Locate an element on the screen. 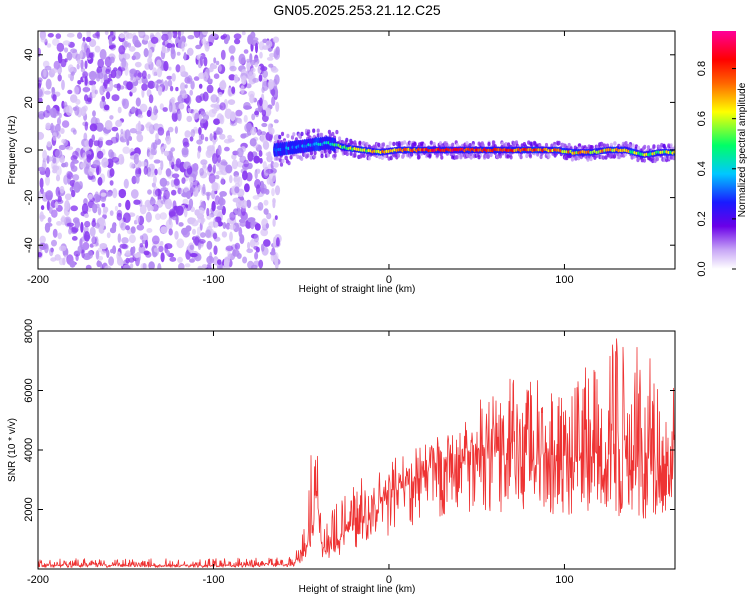 This screenshot has height=600, width=750. colorbar-ticks: 0.0 0.2 0.4 0.6 0.8 is located at coordinates (716, 169).